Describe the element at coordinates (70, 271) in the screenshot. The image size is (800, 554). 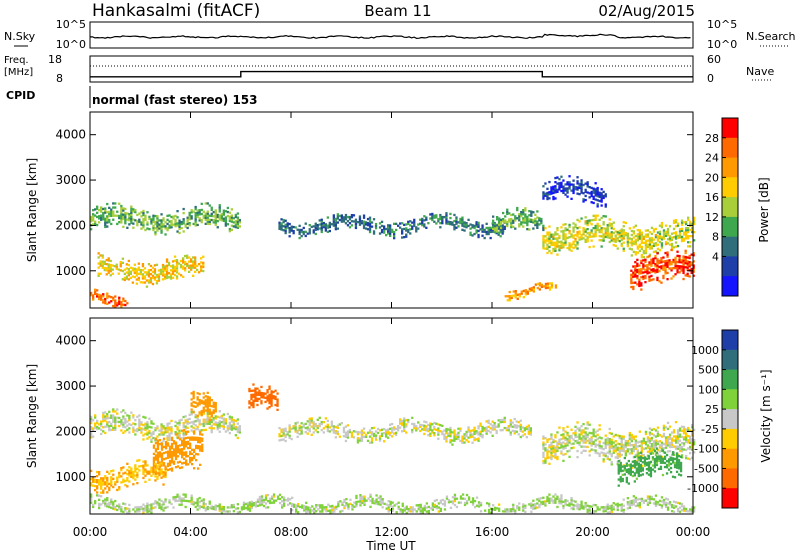
I see `y-tick-label: 1000` at that location.